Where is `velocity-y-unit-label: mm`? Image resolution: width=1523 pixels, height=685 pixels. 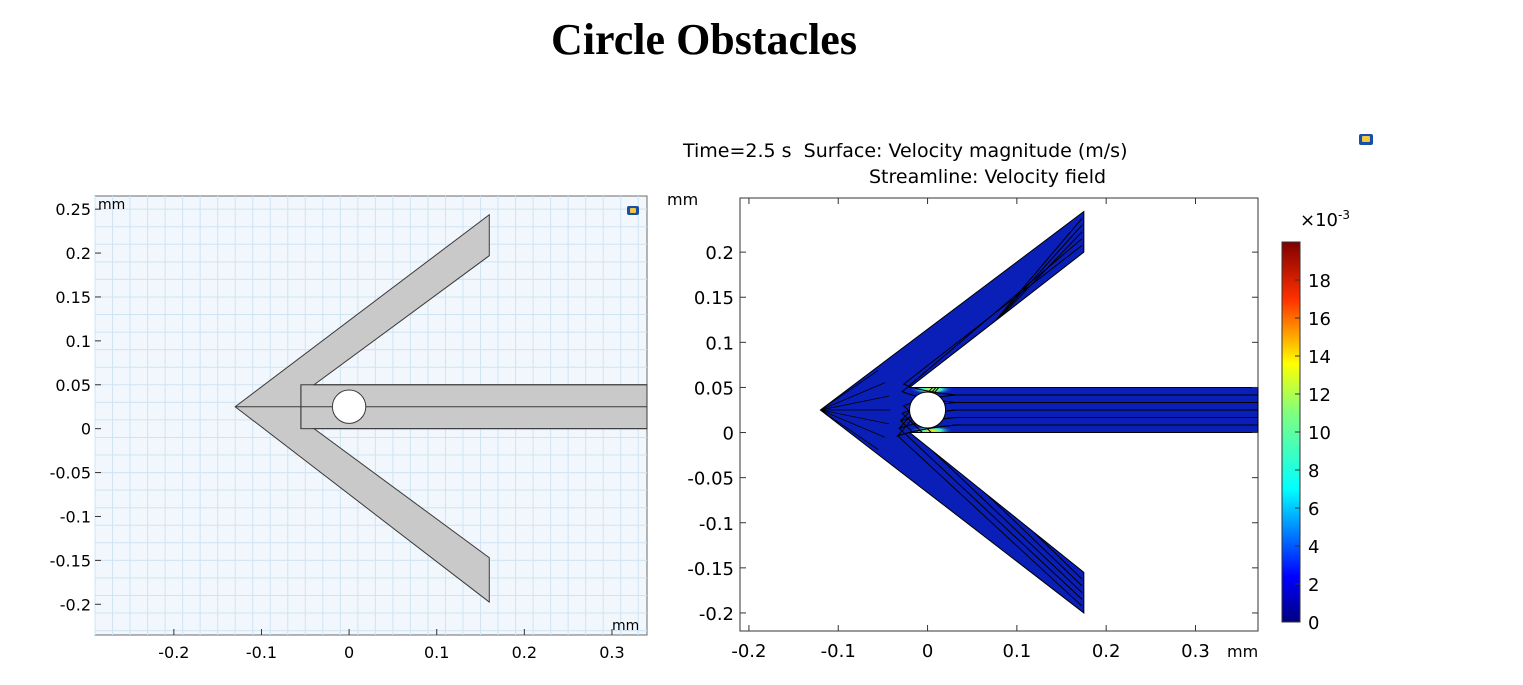 velocity-y-unit-label: mm is located at coordinates (682, 199).